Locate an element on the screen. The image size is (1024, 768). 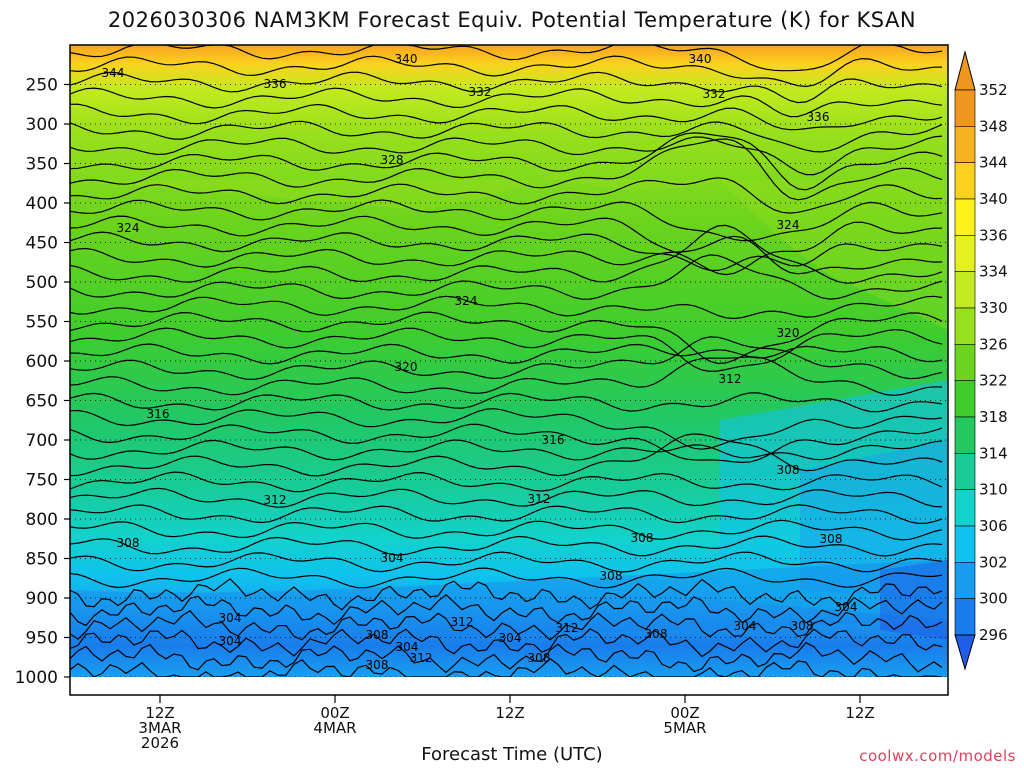
colorbar-label: 352 is located at coordinates (993, 90).